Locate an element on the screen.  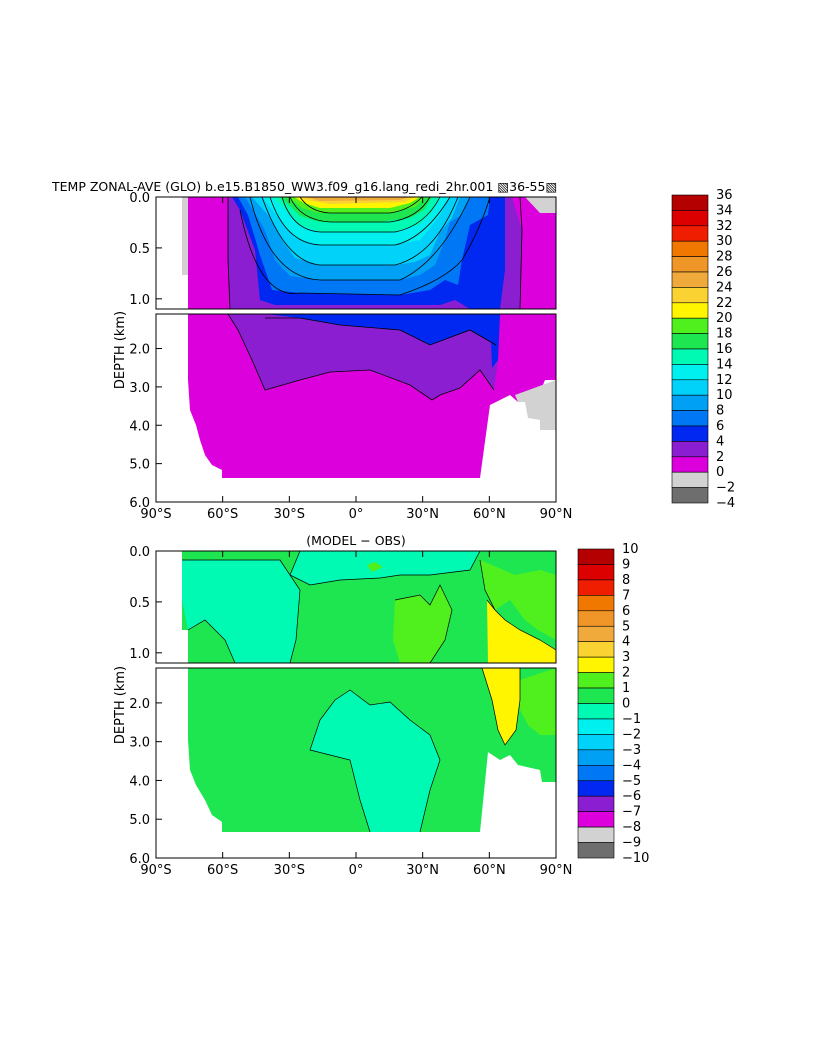
colorbar-label: 32 is located at coordinates (724, 226).